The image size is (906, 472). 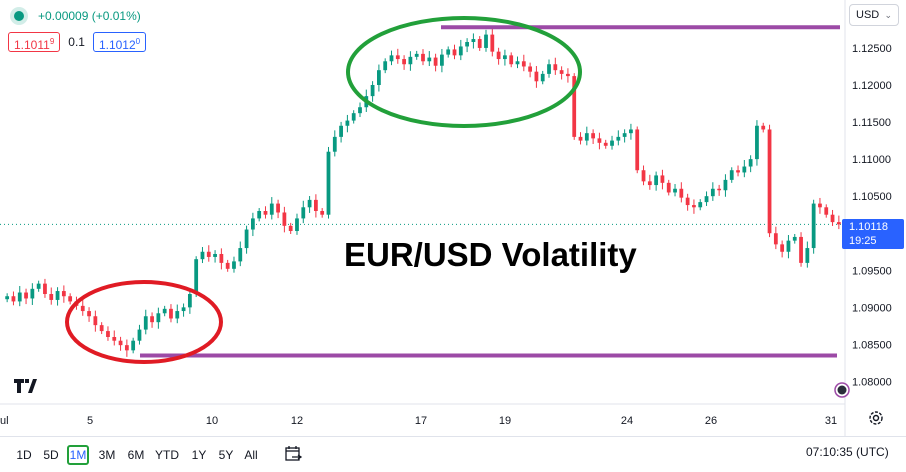 I want to click on buy-button: 1.10120, so click(x=119, y=42).